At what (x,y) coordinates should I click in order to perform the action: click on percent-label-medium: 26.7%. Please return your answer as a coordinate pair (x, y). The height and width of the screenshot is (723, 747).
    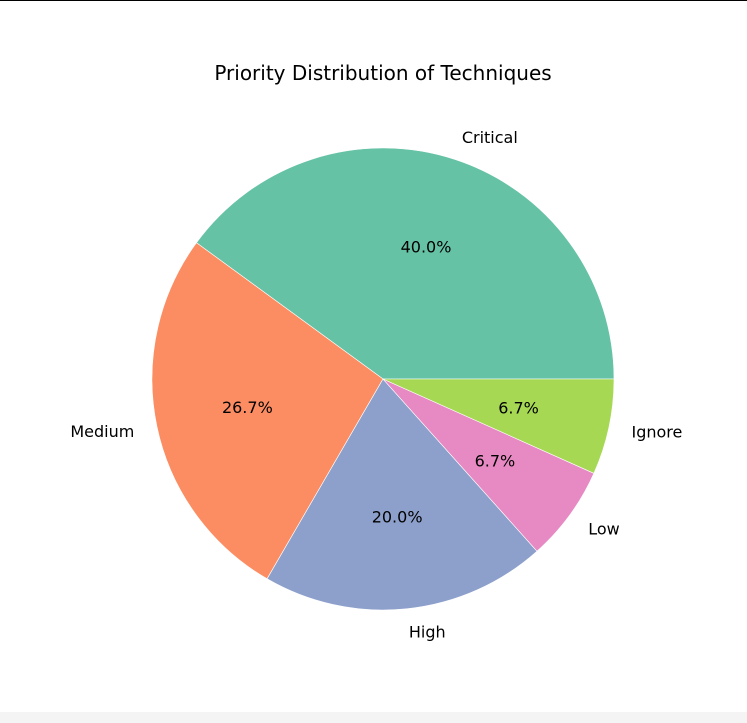
    Looking at the image, I should click on (247, 407).